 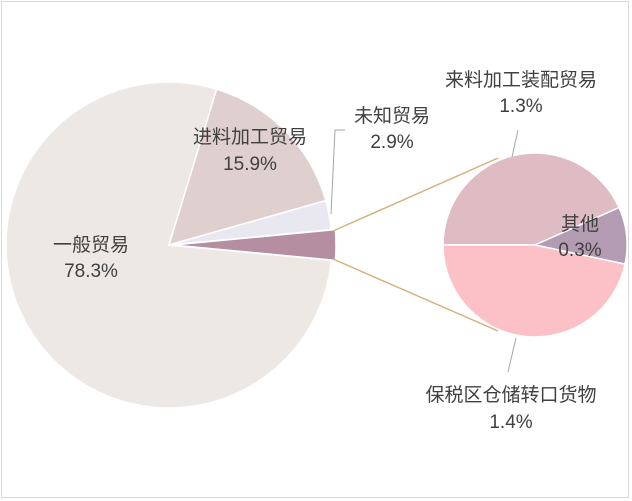 What do you see at coordinates (512, 355) in the screenshot?
I see `leader-line-bonded` at bounding box center [512, 355].